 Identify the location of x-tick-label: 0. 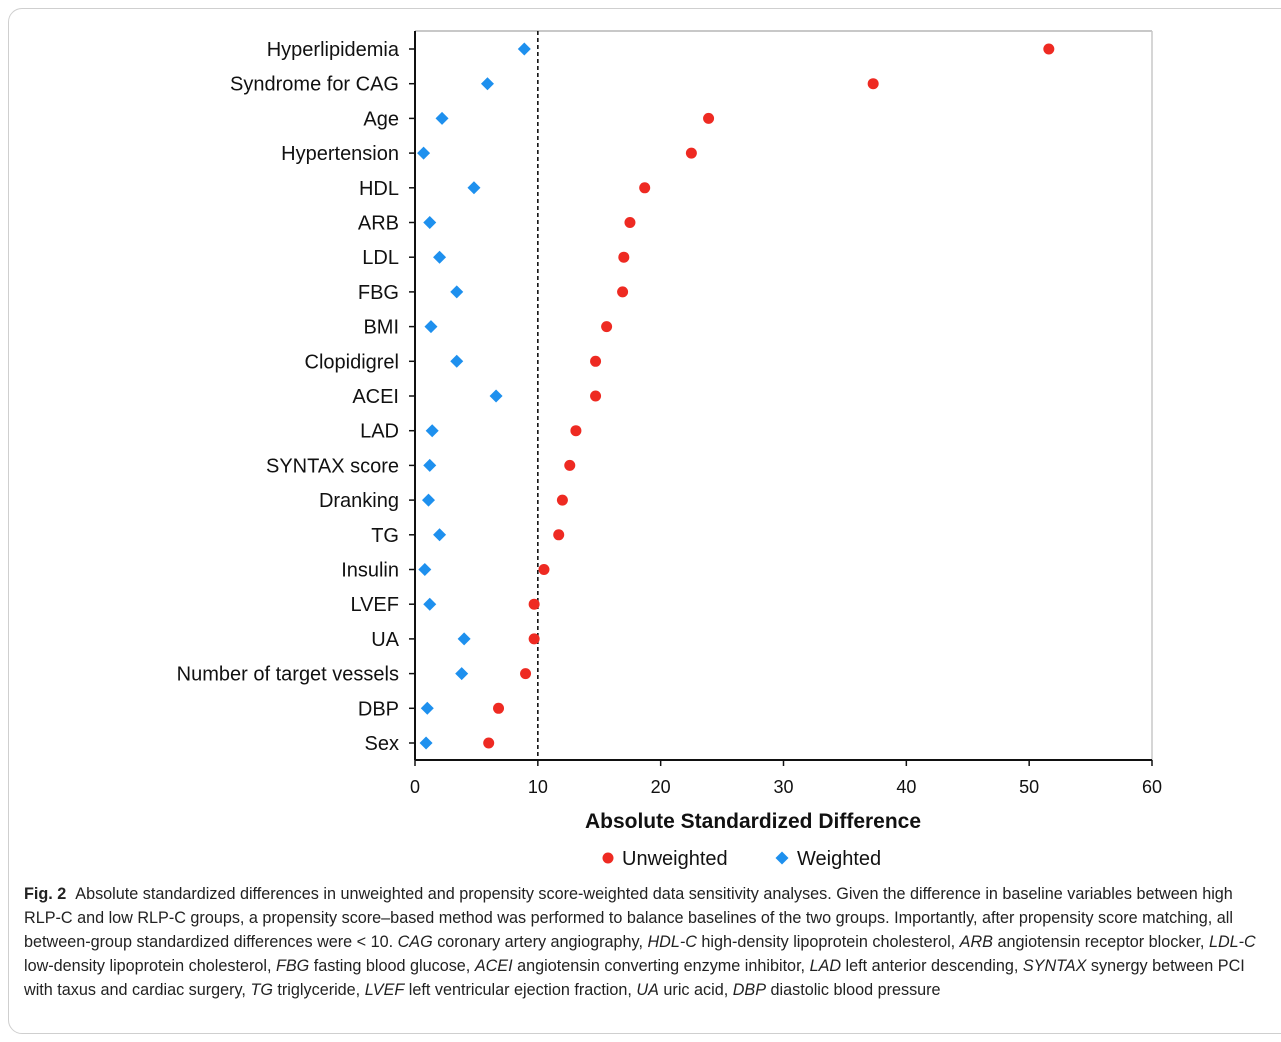
(415, 787).